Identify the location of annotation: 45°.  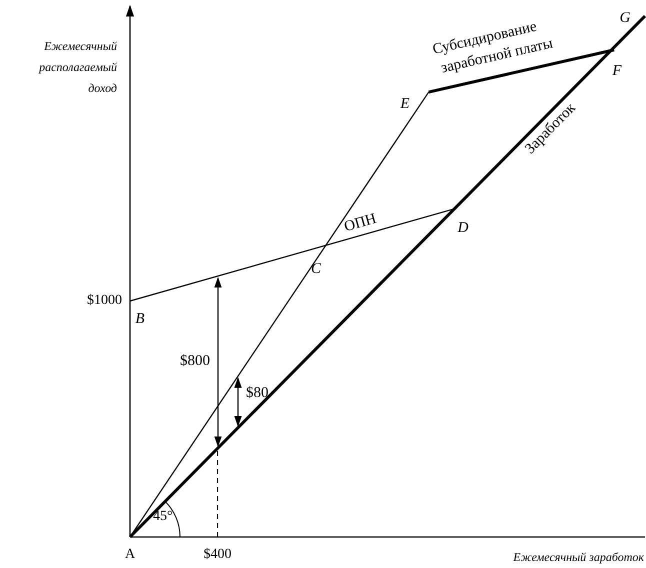
(163, 516).